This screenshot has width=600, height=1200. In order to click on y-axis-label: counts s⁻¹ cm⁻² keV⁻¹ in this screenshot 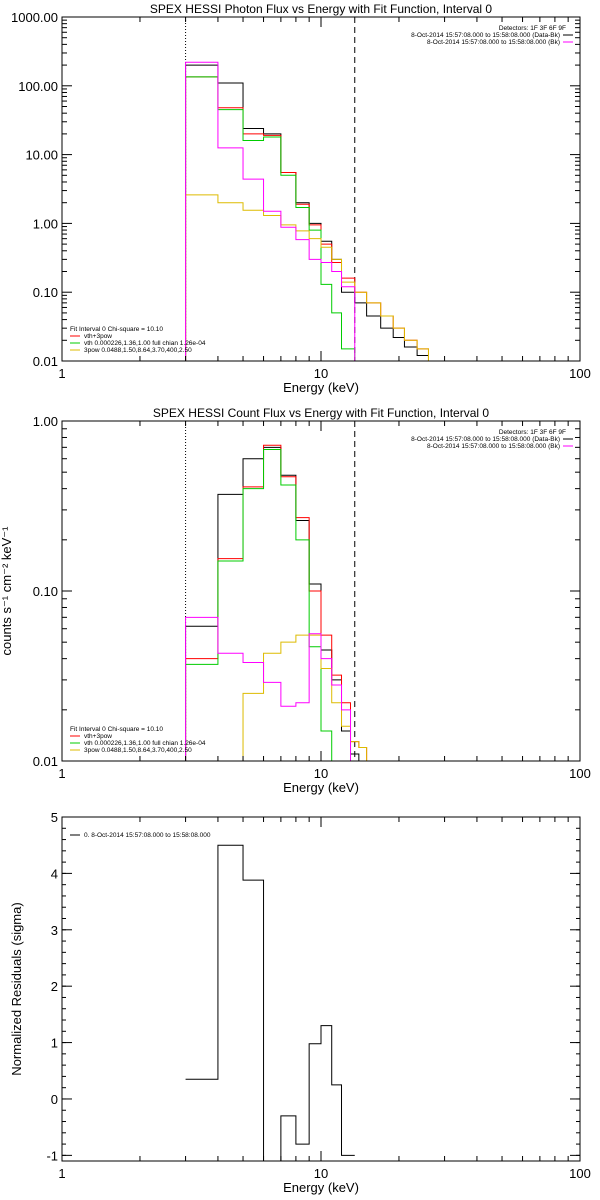, I will do `click(7, 591)`.